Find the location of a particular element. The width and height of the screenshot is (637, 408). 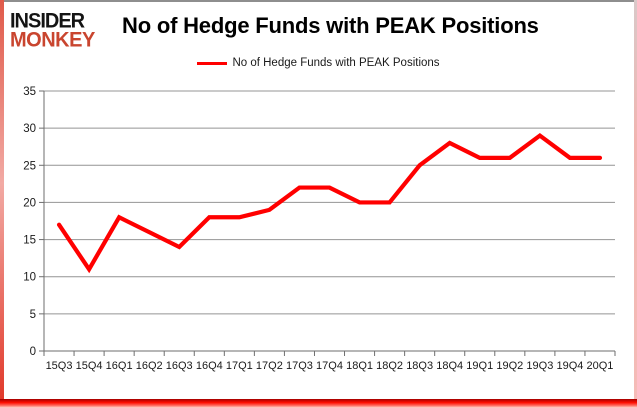

x-axis-label: 19Q4 is located at coordinates (569, 366).